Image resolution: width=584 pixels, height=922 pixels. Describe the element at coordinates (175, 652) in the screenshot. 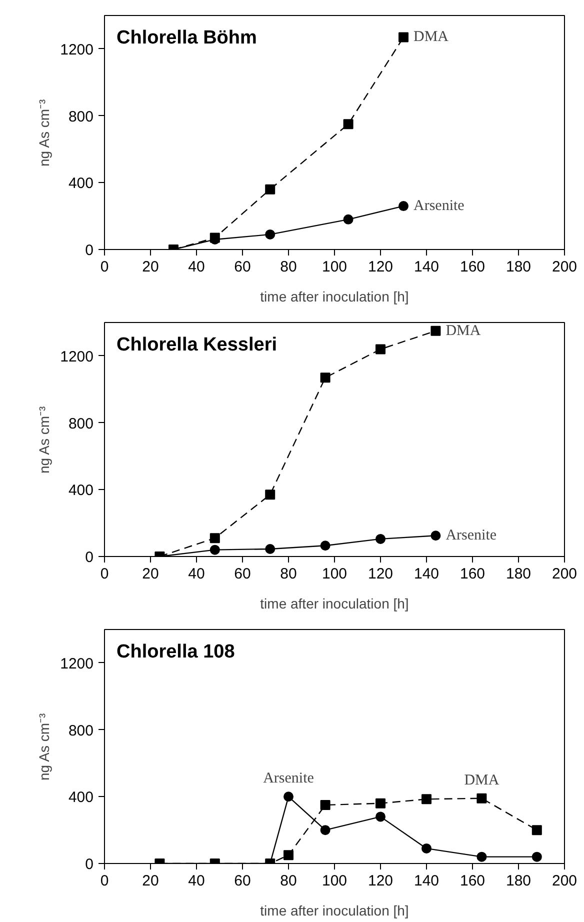

I see `text: Chlorella 108` at that location.